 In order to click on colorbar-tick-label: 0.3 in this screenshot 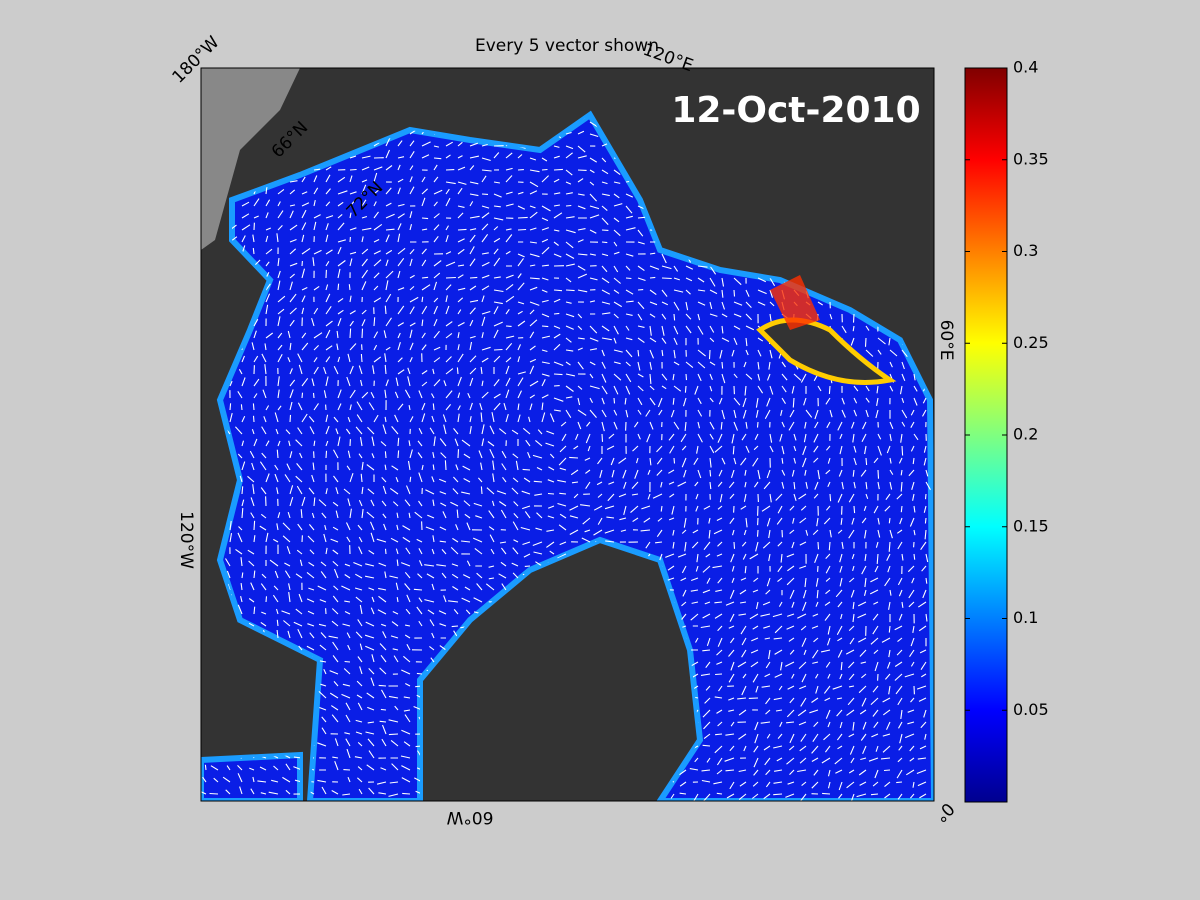, I will do `click(1025, 250)`.